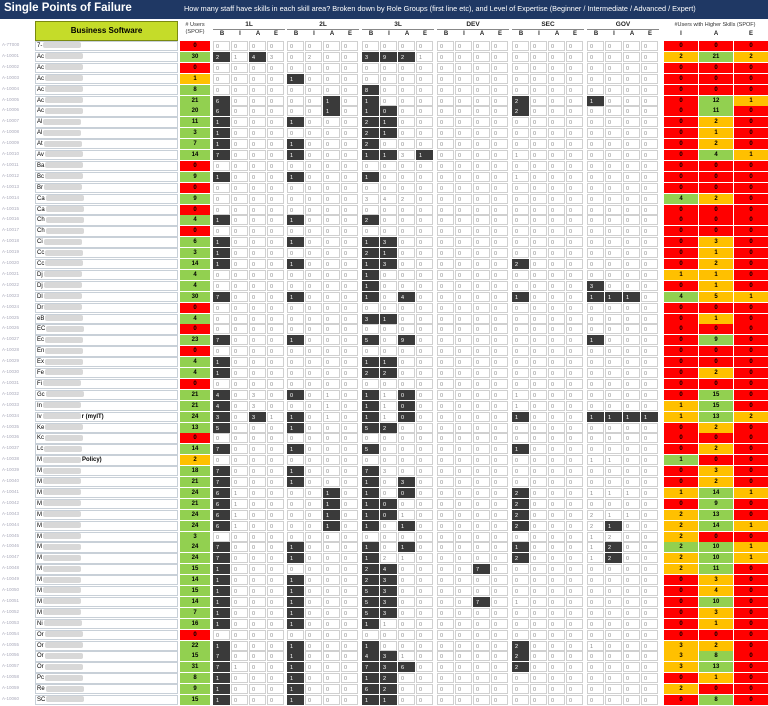  Describe the element at coordinates (384, 362) in the screenshot. I see `table-row: A-10029 Ex 4 1 0 0 0 0 0 0 0 1 1 0 0 0 0 0 0 0 0 0 0 0 0 0 0 0 0 0` at that location.